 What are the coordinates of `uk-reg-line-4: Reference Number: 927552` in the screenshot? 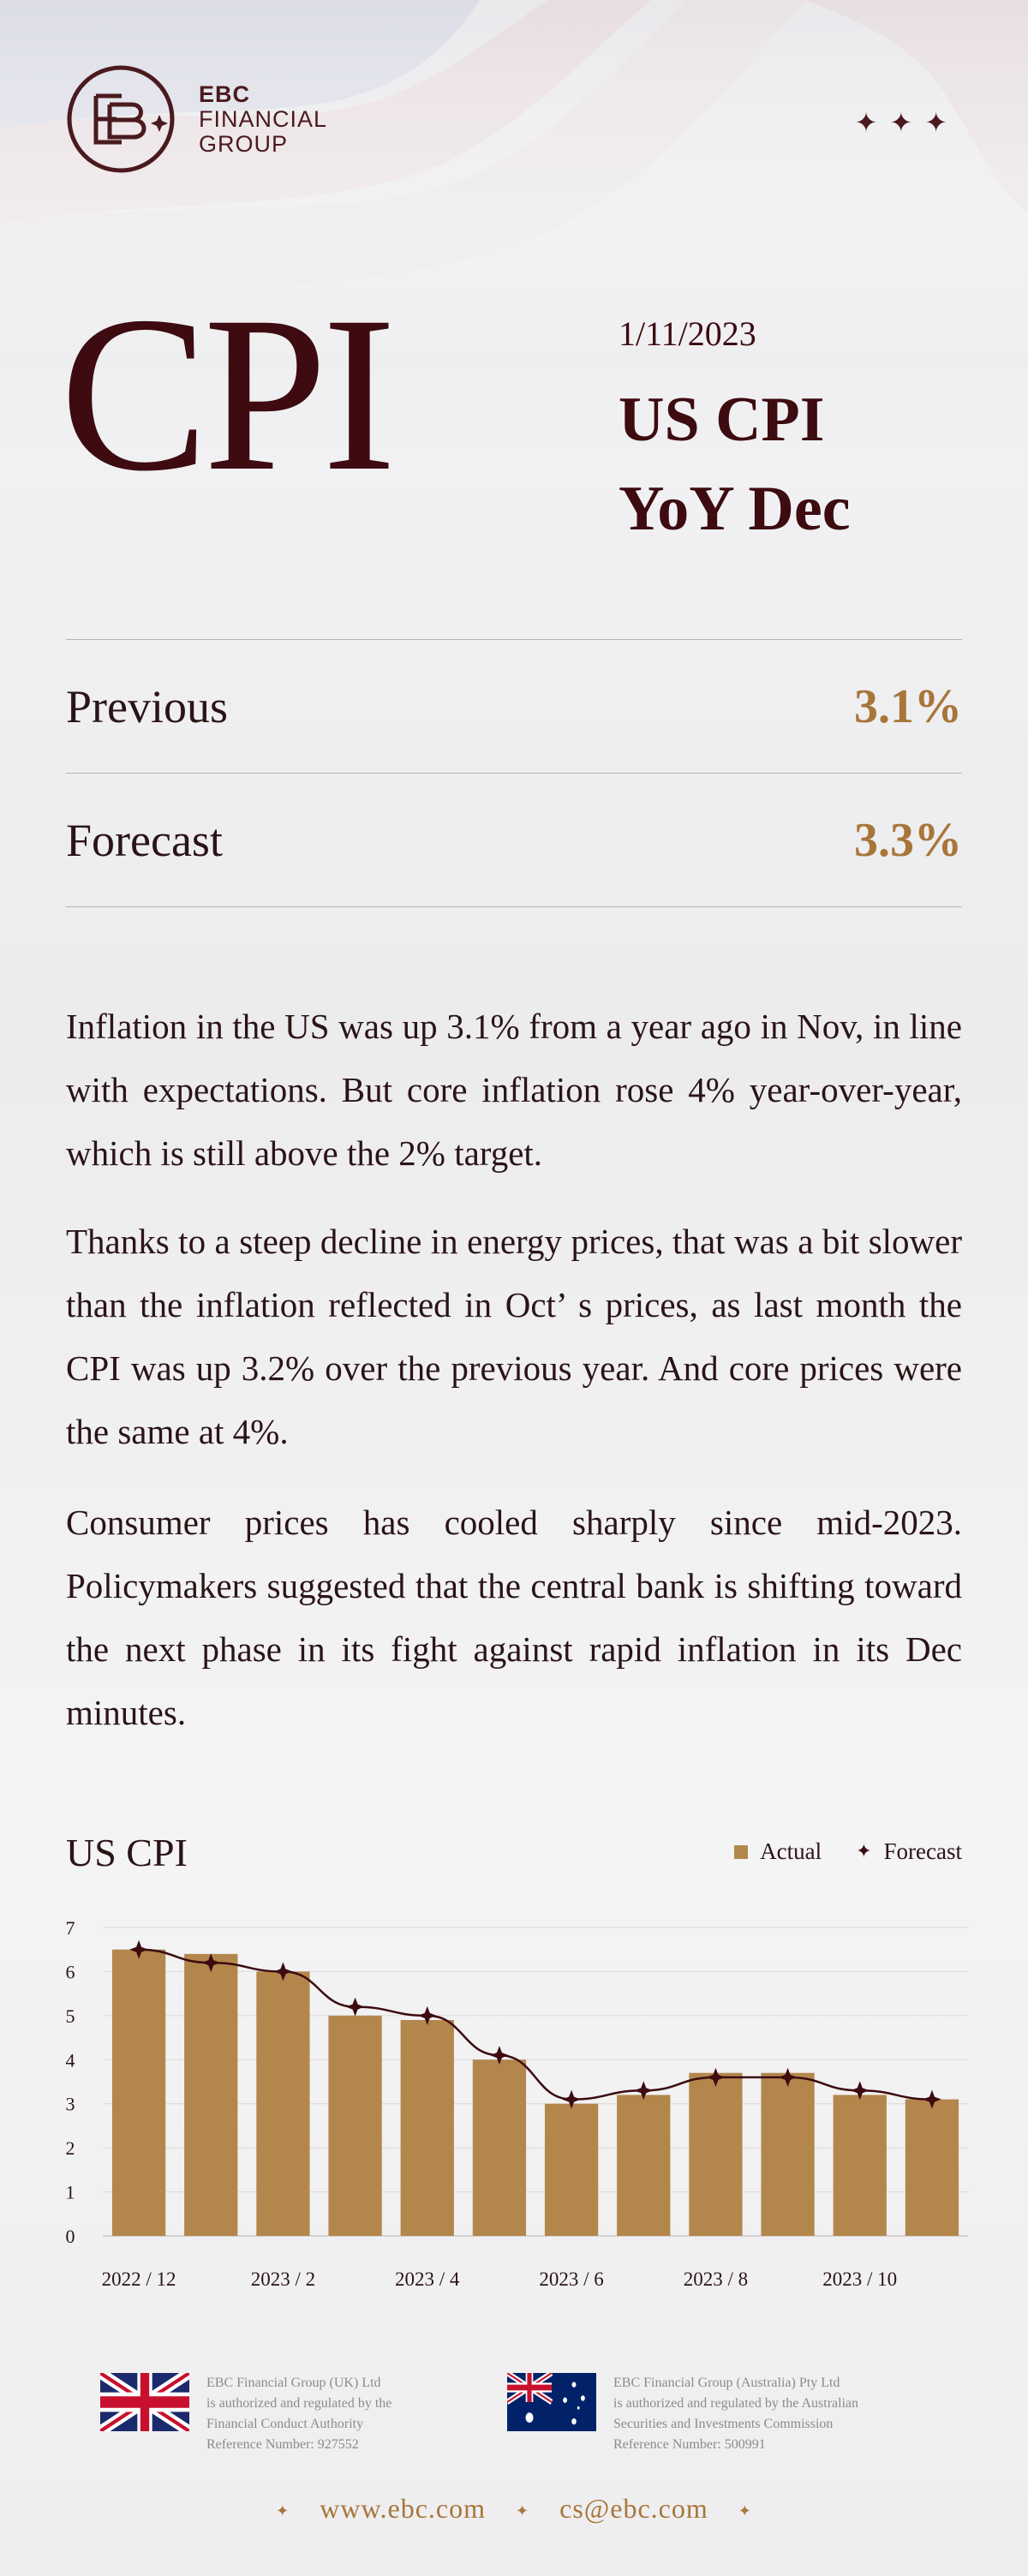 It's located at (282, 2444).